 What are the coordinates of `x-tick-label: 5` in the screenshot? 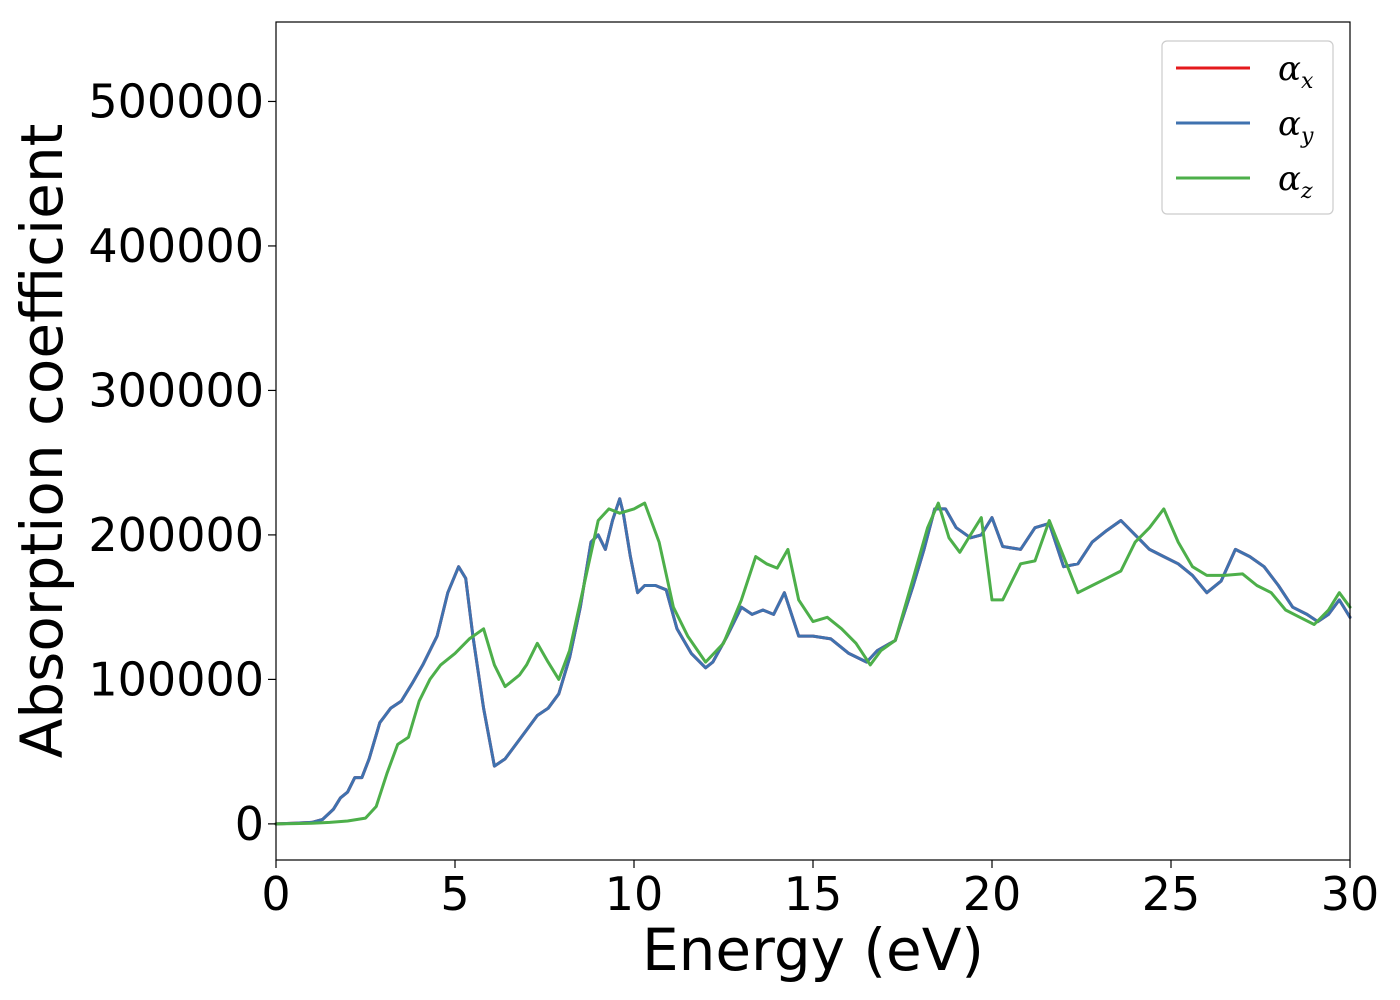 It's located at (454, 894).